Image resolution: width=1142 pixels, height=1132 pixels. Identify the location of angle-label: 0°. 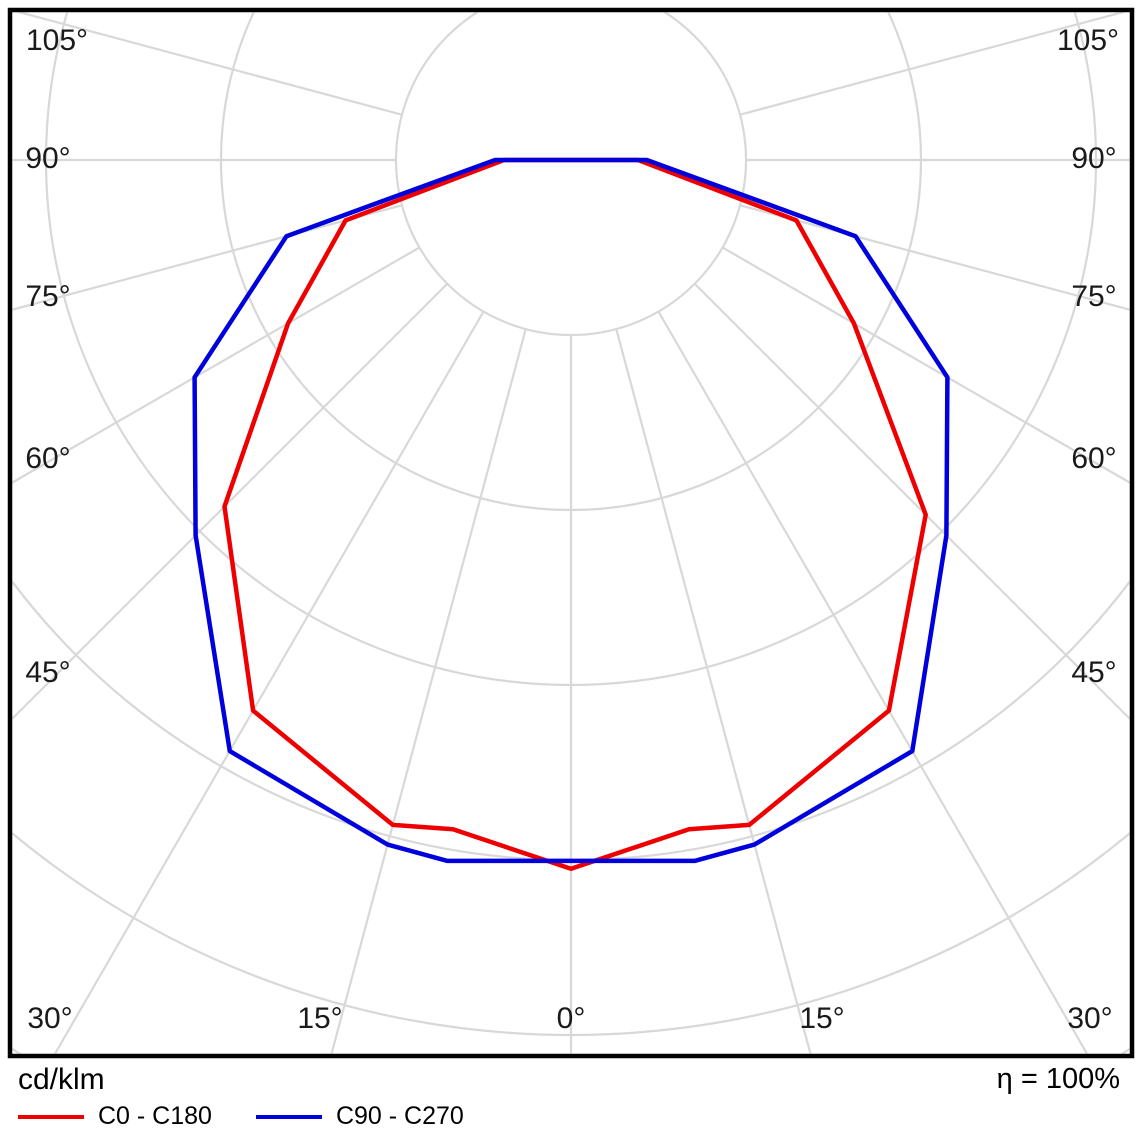
(571, 1018).